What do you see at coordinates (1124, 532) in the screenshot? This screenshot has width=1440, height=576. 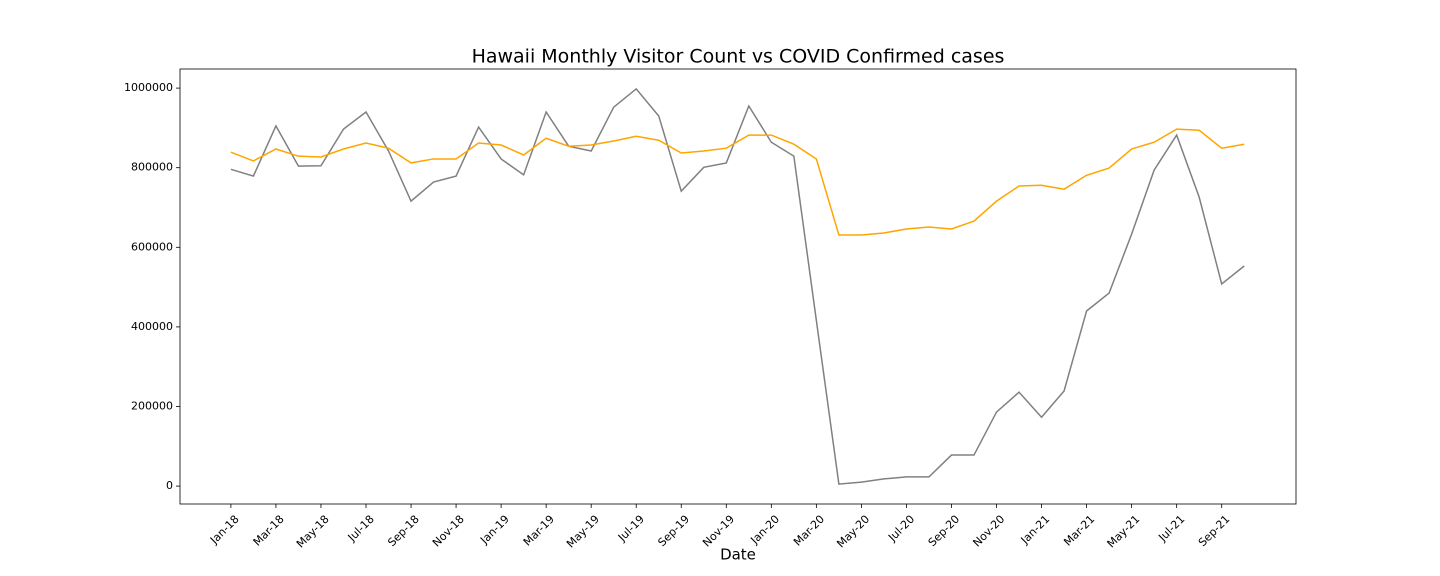 I see `x-tick-label: May-21` at bounding box center [1124, 532].